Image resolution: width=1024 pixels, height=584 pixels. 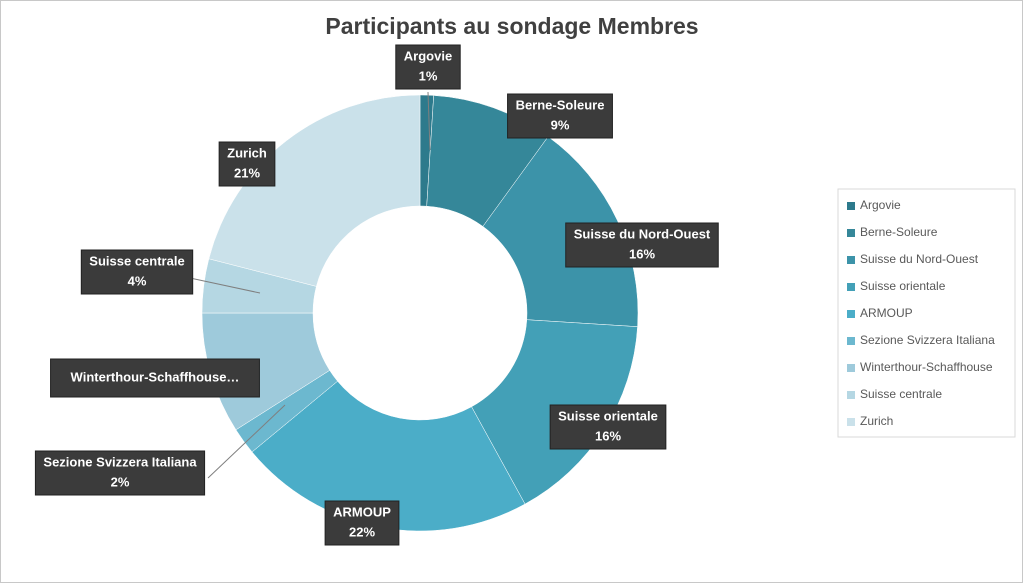 I want to click on legend-label: Berne-Soleure, so click(x=899, y=232).